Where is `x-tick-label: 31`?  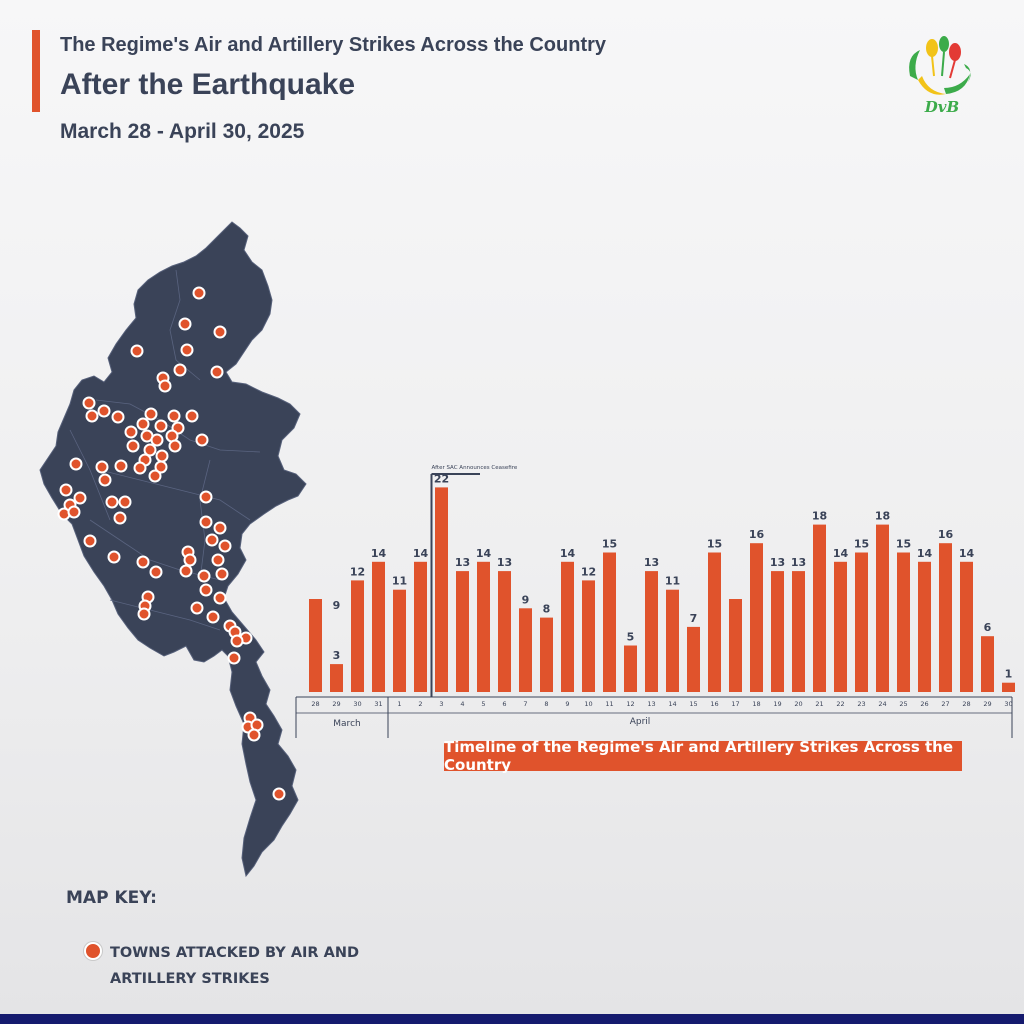 x-tick-label: 31 is located at coordinates (378, 704).